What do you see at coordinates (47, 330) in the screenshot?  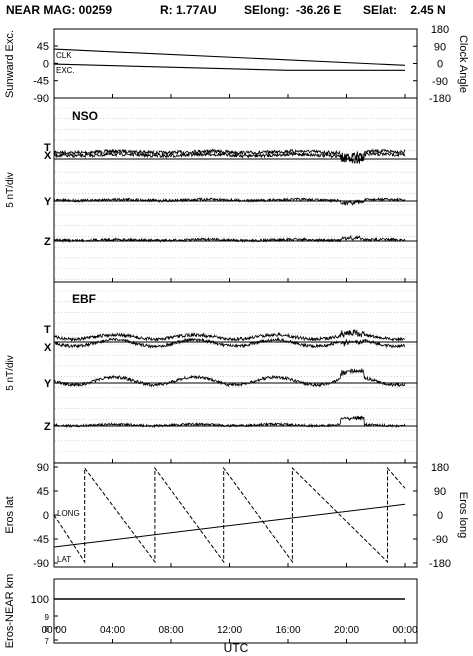 I see `ebf-trace-label-t: T` at bounding box center [47, 330].